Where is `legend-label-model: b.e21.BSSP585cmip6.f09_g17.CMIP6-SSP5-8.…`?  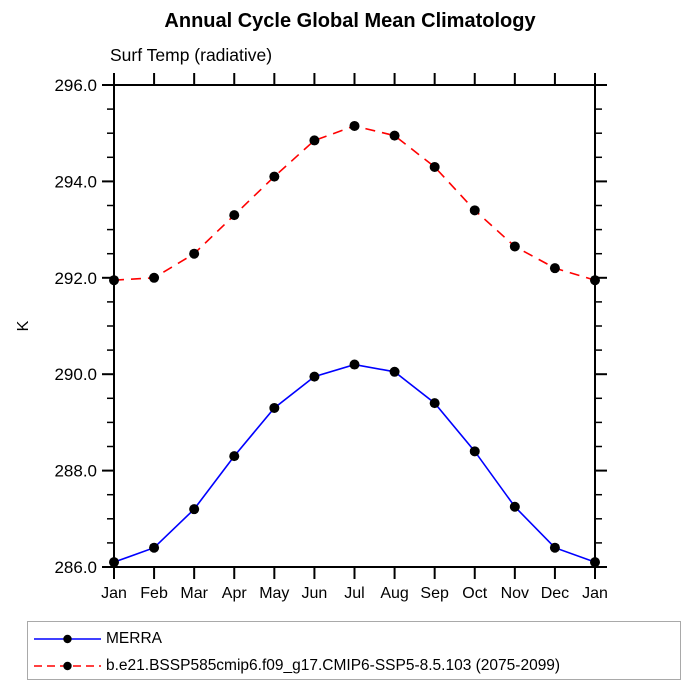 legend-label-model: b.e21.BSSP585cmip6.f09_g17.CMIP6-SSP5-8.… is located at coordinates (333, 665).